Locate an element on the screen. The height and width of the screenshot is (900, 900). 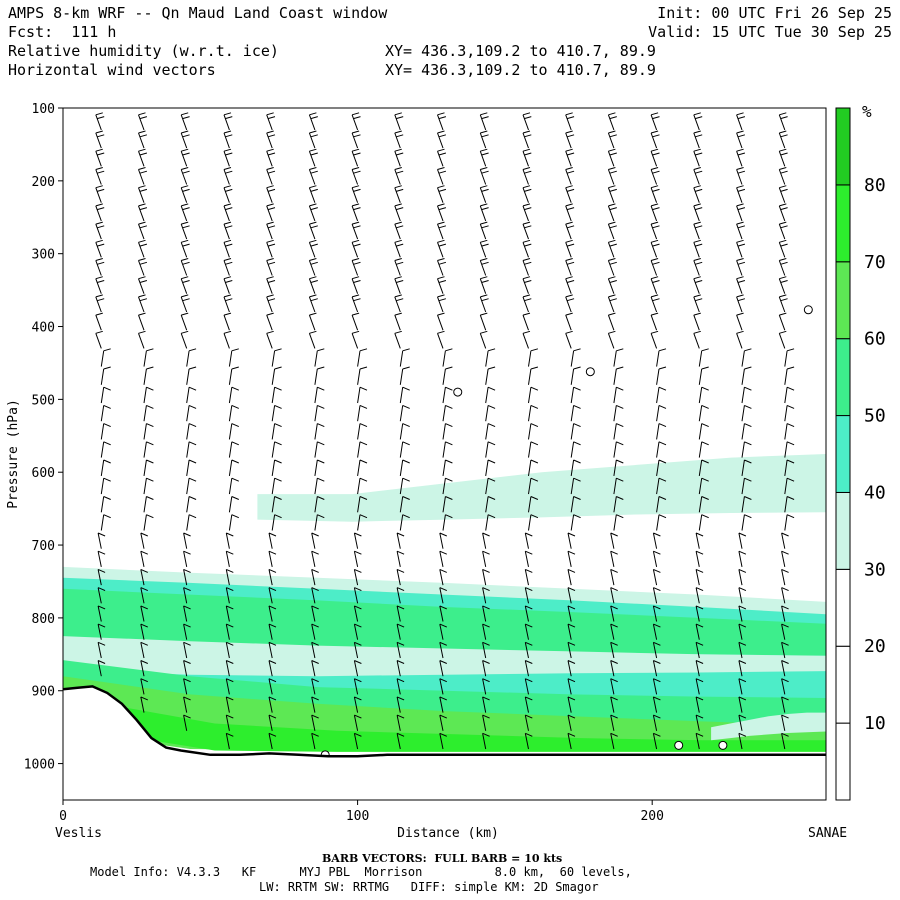
terrain-line is located at coordinates (444, 721).